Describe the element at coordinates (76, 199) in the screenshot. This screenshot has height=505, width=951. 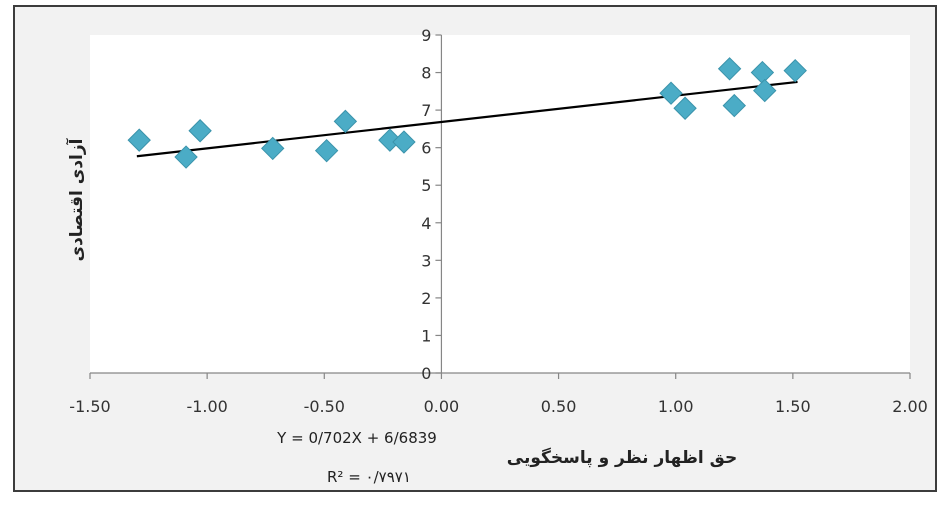
I see `y-axis-title: آزادی اقتصادی` at that location.